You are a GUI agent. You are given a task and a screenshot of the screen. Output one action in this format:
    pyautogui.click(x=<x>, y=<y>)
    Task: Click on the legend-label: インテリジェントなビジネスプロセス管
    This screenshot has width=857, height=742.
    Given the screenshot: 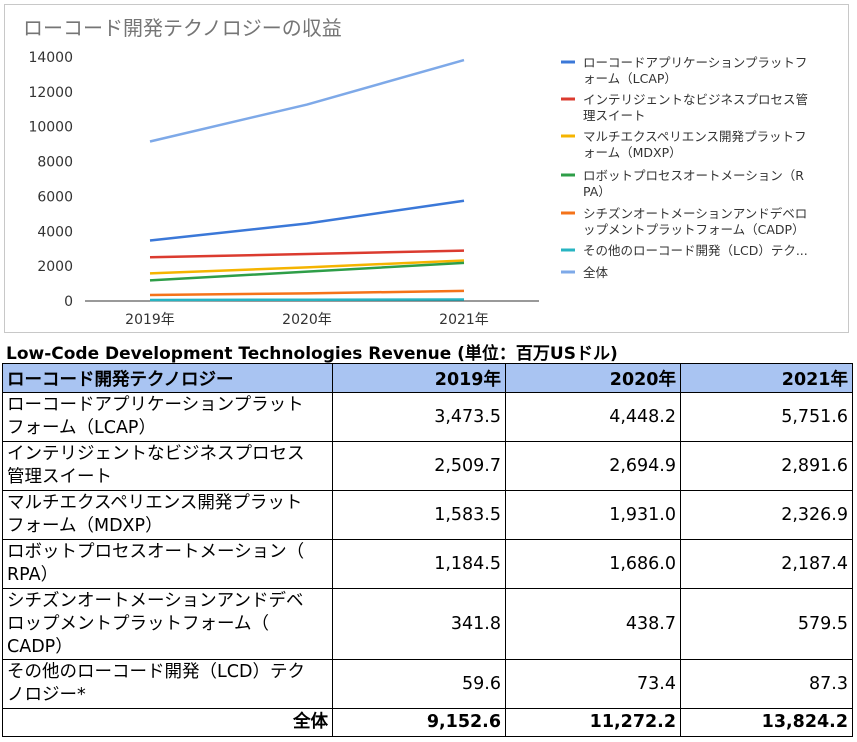 What is the action you would take?
    pyautogui.click(x=695, y=99)
    